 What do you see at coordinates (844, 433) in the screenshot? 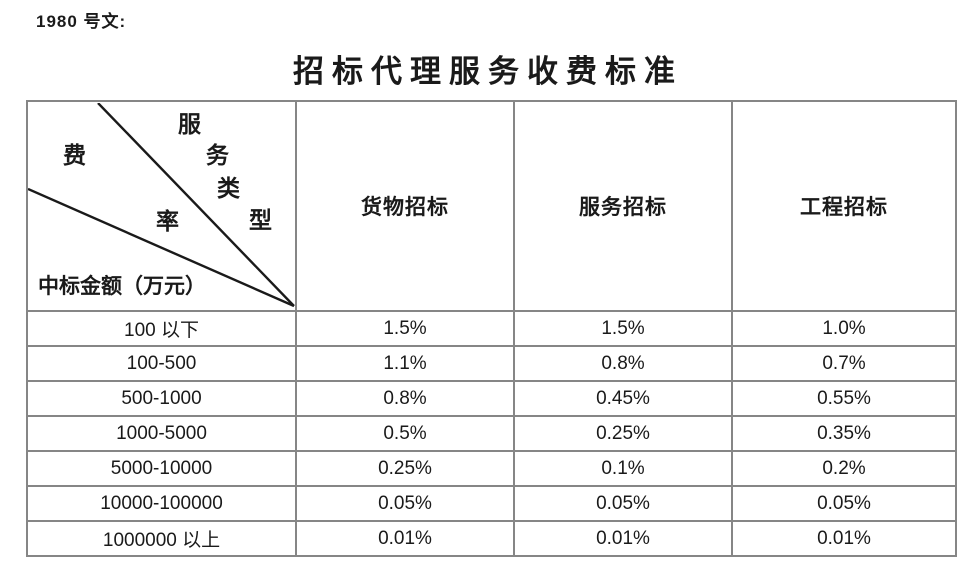
I see `rate-cell: 0.35%` at bounding box center [844, 433].